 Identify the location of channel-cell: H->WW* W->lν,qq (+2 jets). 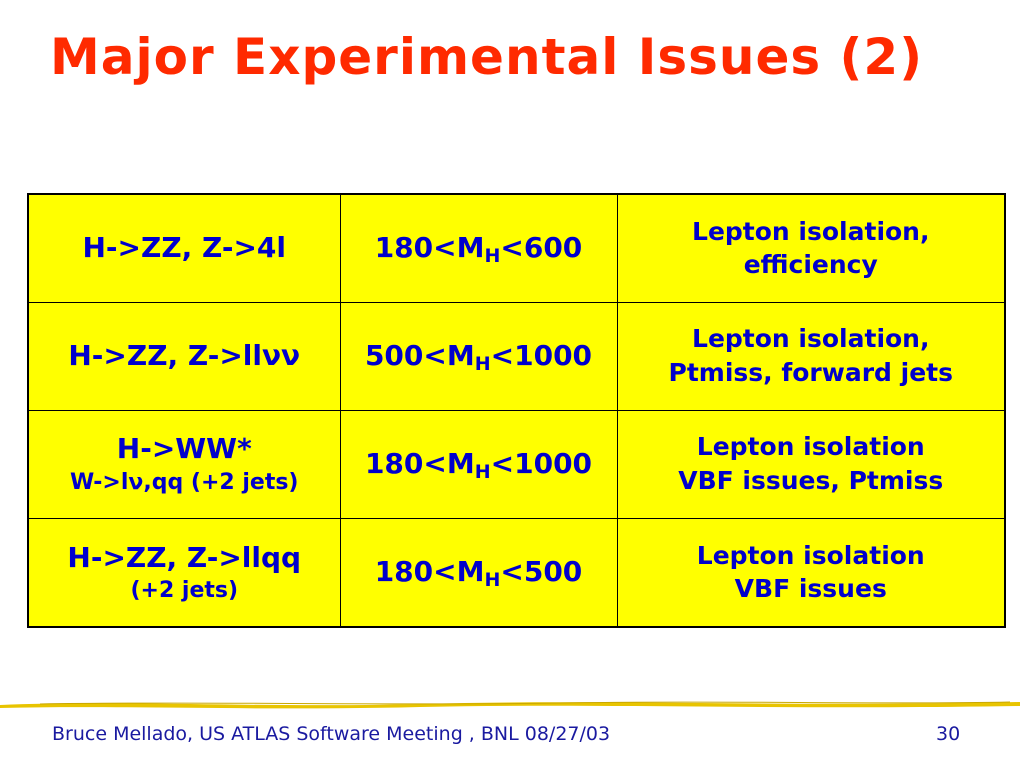
(184, 464).